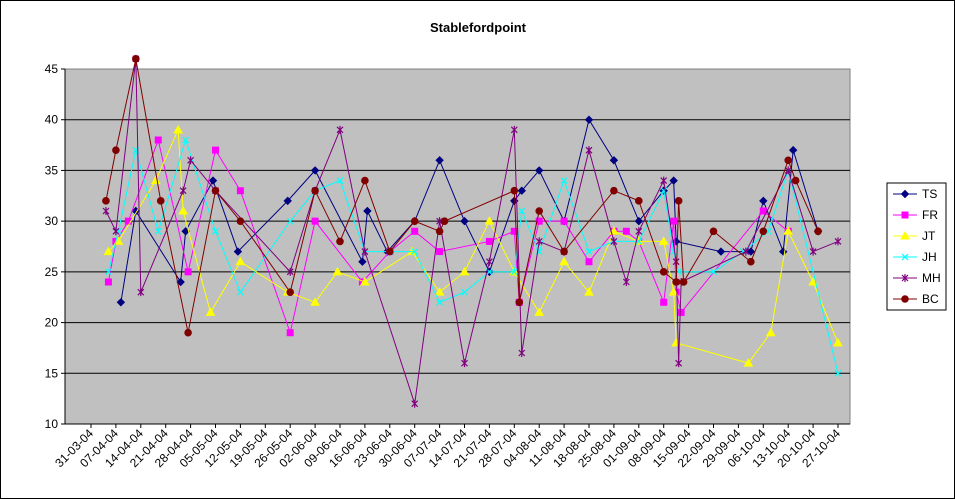 The image size is (955, 499). I want to click on y-tick-label: 45, so click(52, 69).